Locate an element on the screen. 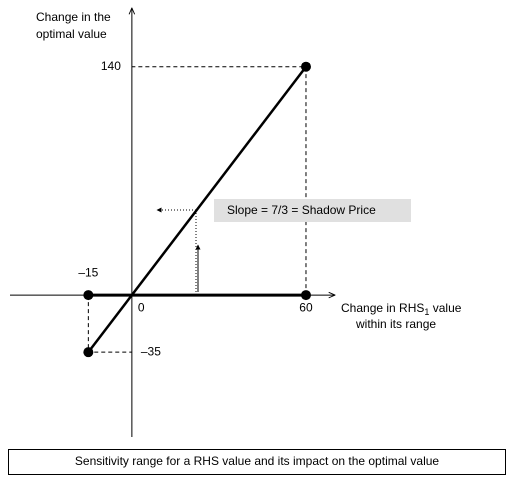 The height and width of the screenshot is (478, 512). x-axis-label: within its range is located at coordinates (395, 324).